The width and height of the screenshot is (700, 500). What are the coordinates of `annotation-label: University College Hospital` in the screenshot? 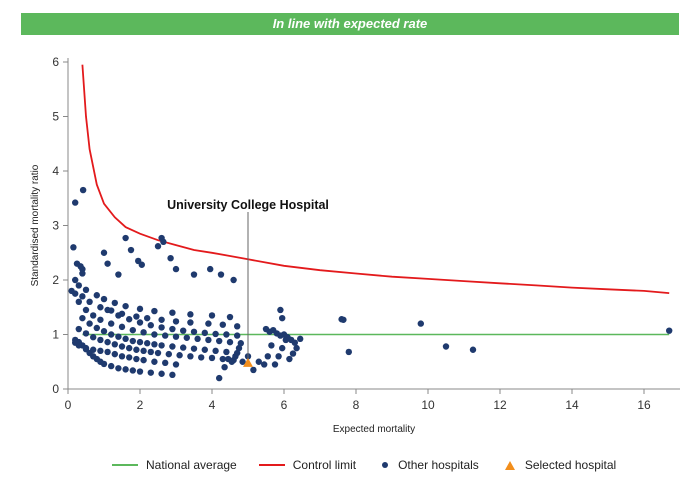 It's located at (248, 205).